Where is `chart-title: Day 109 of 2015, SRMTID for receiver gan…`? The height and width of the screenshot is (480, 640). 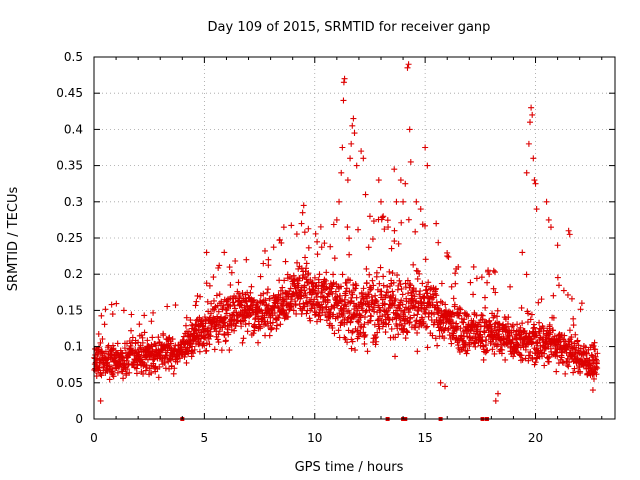
chart-title: Day 109 of 2015, SRMTID for receiver gan… is located at coordinates (349, 27).